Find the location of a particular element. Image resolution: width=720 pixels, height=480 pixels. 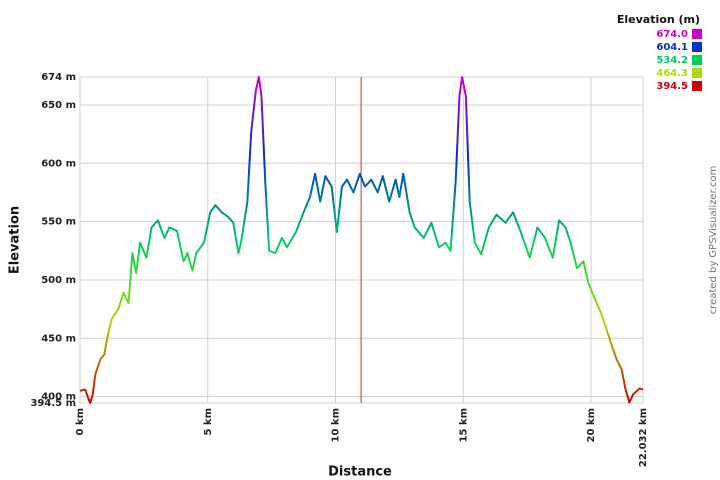

legend-label: 604.1 is located at coordinates (672, 47).